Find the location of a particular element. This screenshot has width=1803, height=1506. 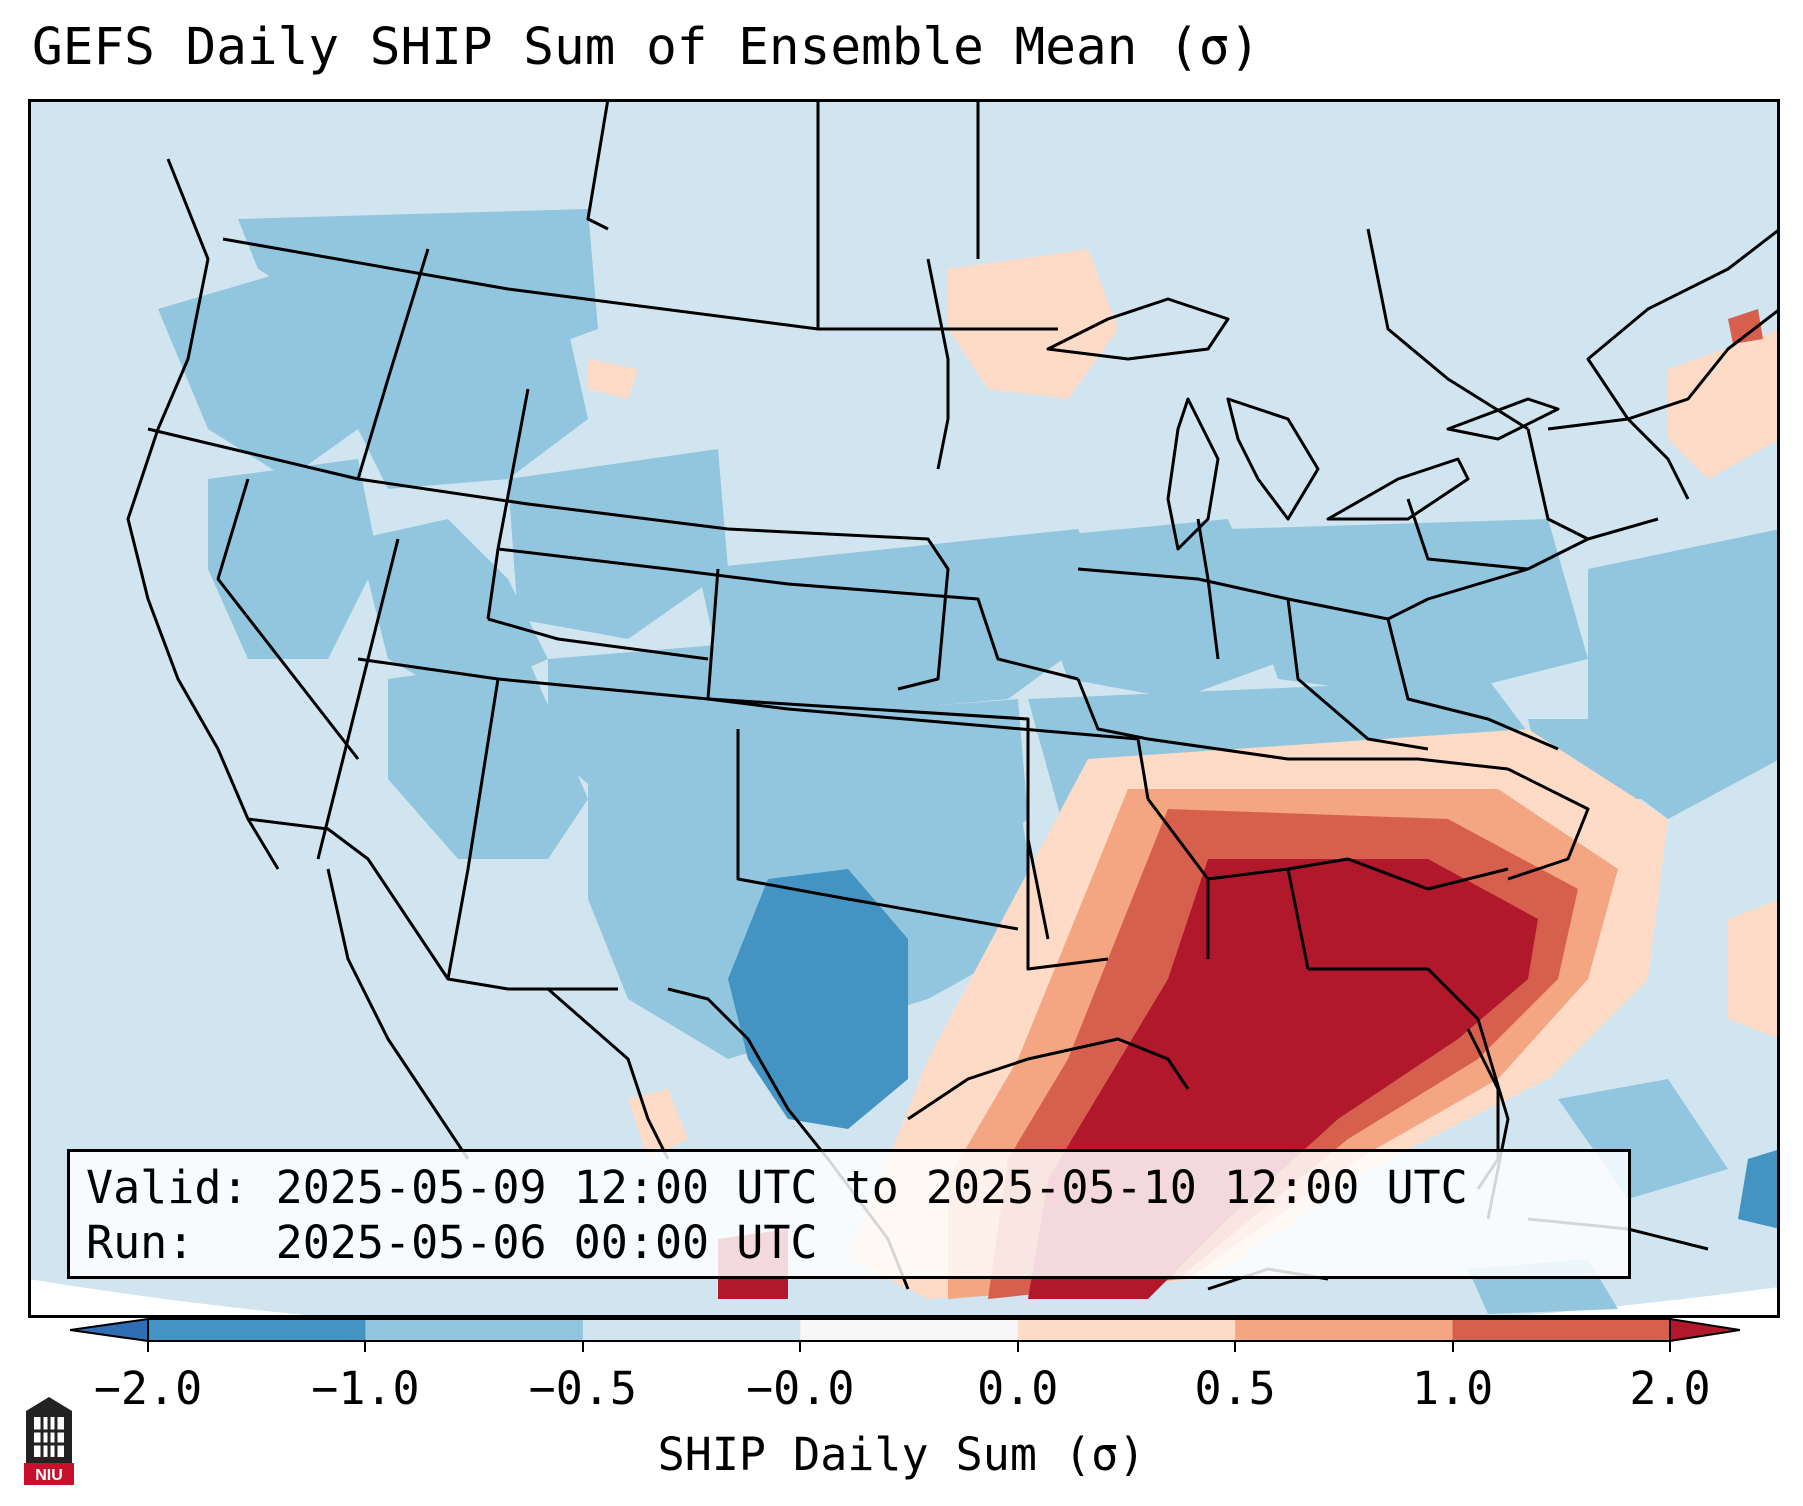

niu-logo: NIU is located at coordinates (49, 1441).